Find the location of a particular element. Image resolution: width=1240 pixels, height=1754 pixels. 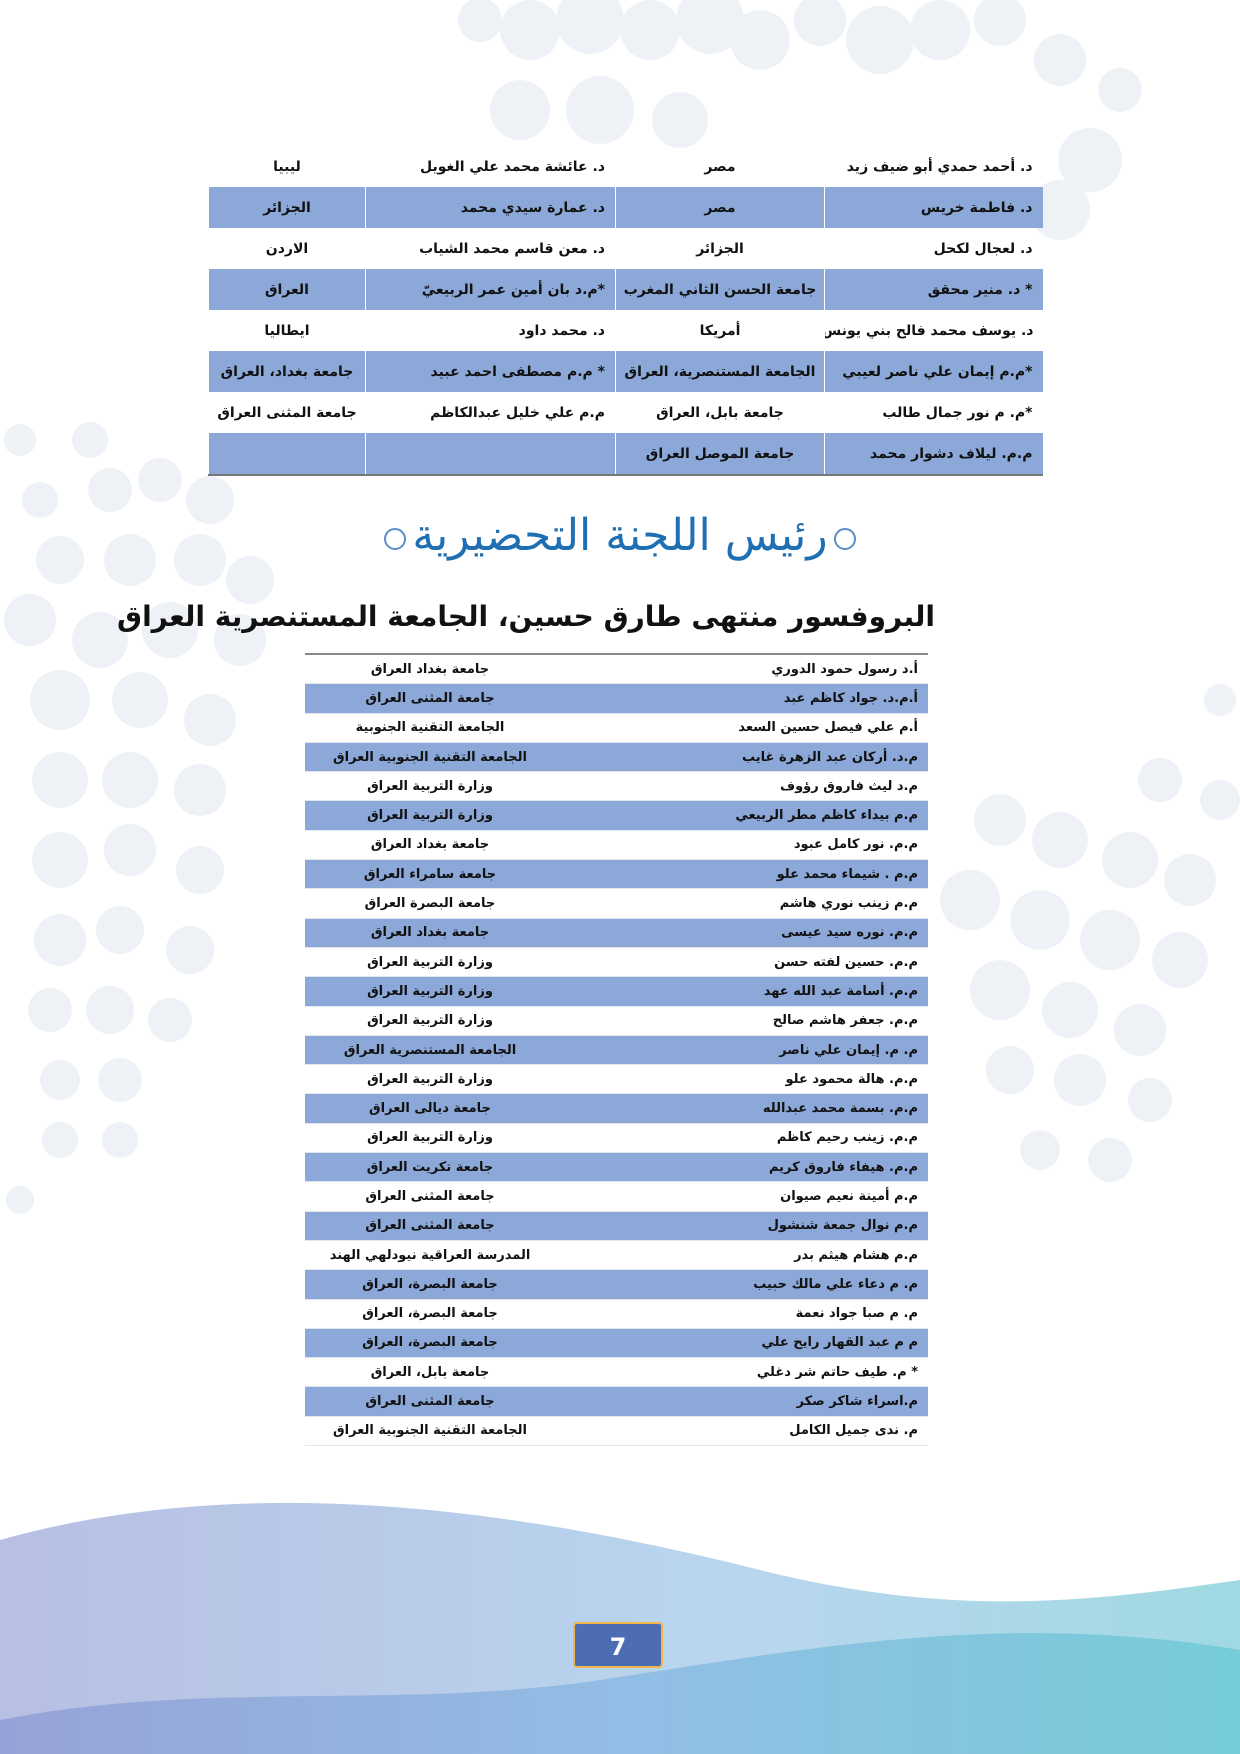

table-row: م.م زينب نوري هاشم جامعة البصرة العراق is located at coordinates (616, 903).